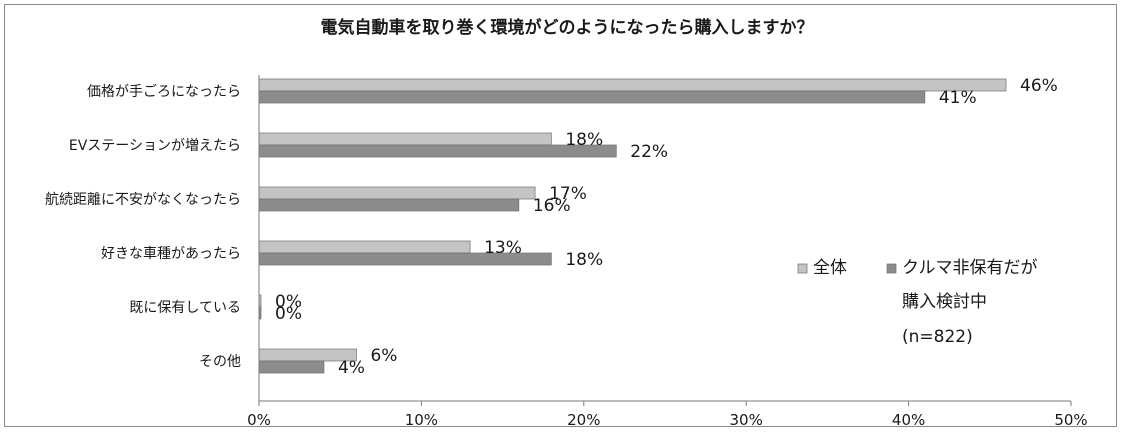 The width and height of the screenshot is (1125, 434). I want to click on x-tick-label: 10%, so click(421, 419).